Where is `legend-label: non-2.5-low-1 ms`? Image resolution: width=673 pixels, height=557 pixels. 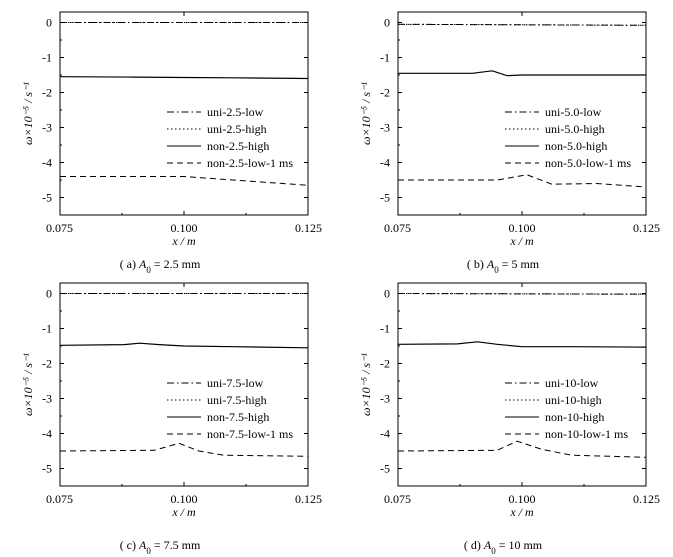 legend-label: non-2.5-low-1 ms is located at coordinates (250, 163).